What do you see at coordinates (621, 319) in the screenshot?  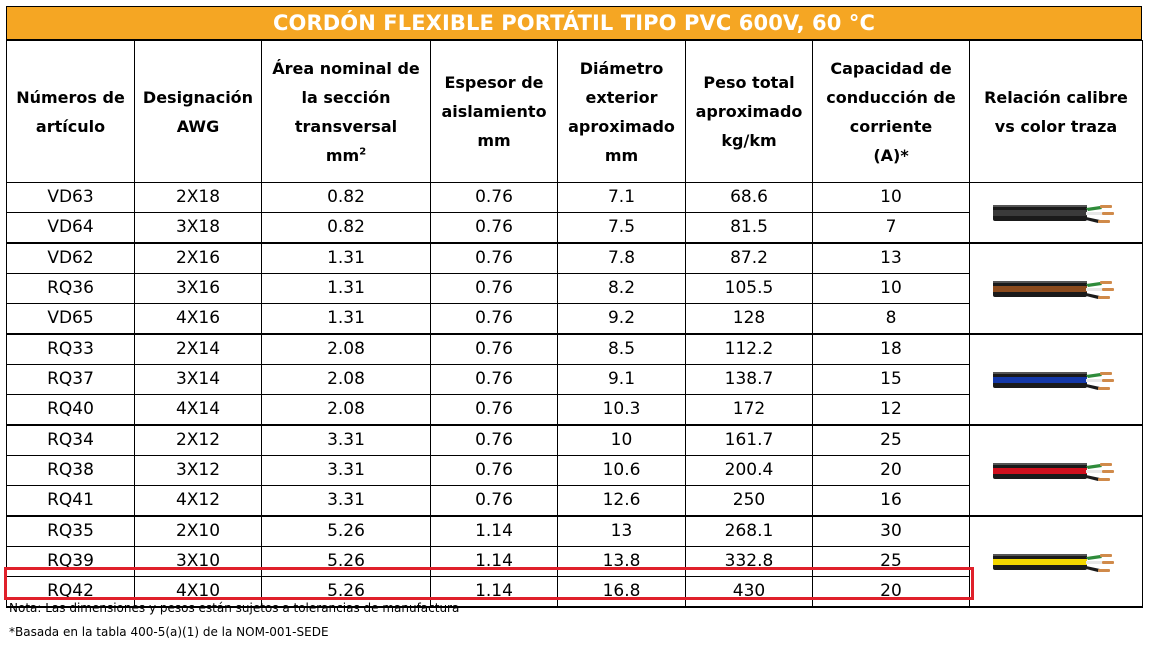 I see `cell-diametro: 9.2` at bounding box center [621, 319].